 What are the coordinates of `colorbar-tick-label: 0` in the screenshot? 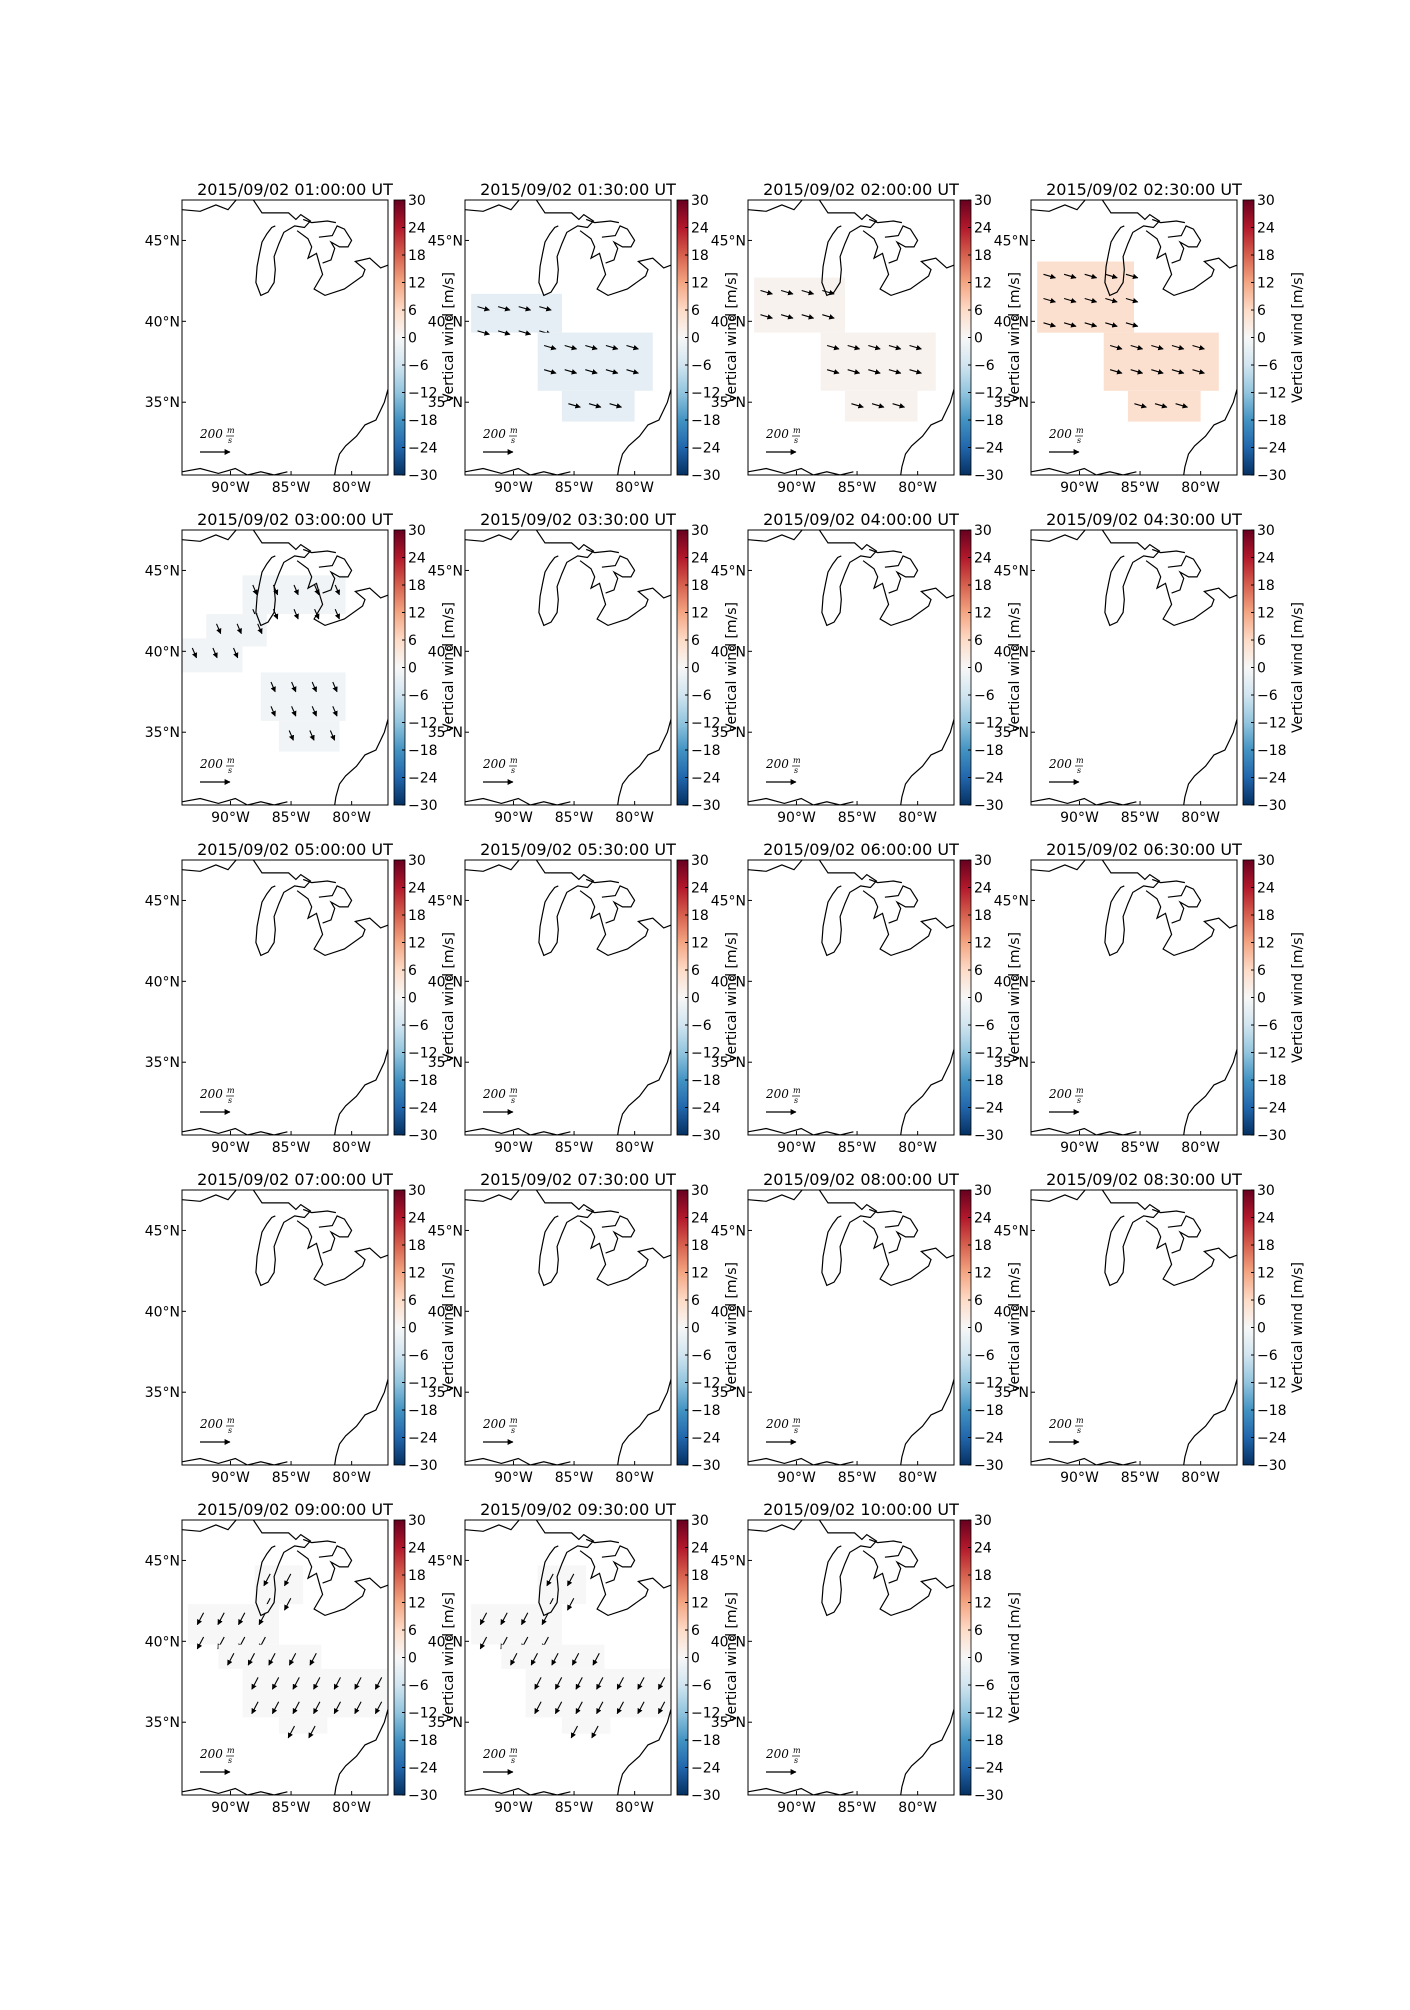 It's located at (1261, 669).